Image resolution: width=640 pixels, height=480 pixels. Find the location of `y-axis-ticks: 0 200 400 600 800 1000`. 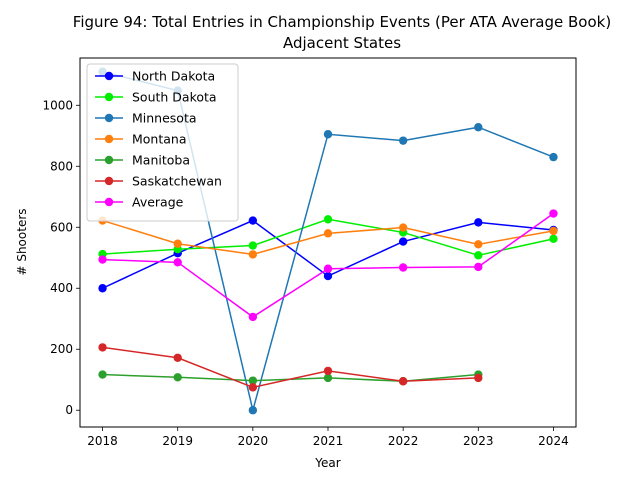

y-axis-ticks: 0 200 400 600 800 1000 is located at coordinates (61, 257).